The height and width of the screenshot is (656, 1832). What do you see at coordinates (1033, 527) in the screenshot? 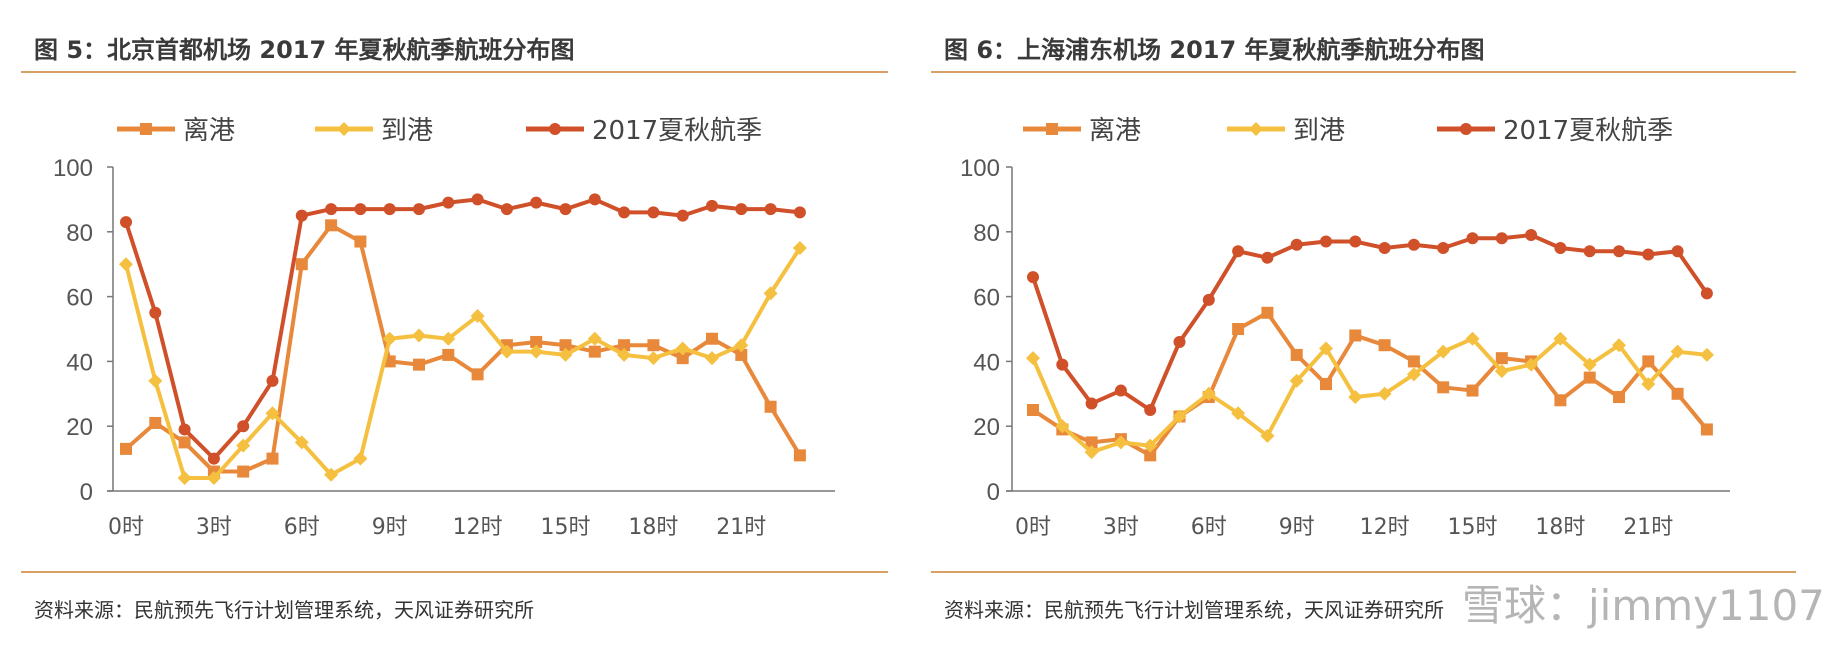
I see `x-tick-label: 0时` at bounding box center [1033, 527].